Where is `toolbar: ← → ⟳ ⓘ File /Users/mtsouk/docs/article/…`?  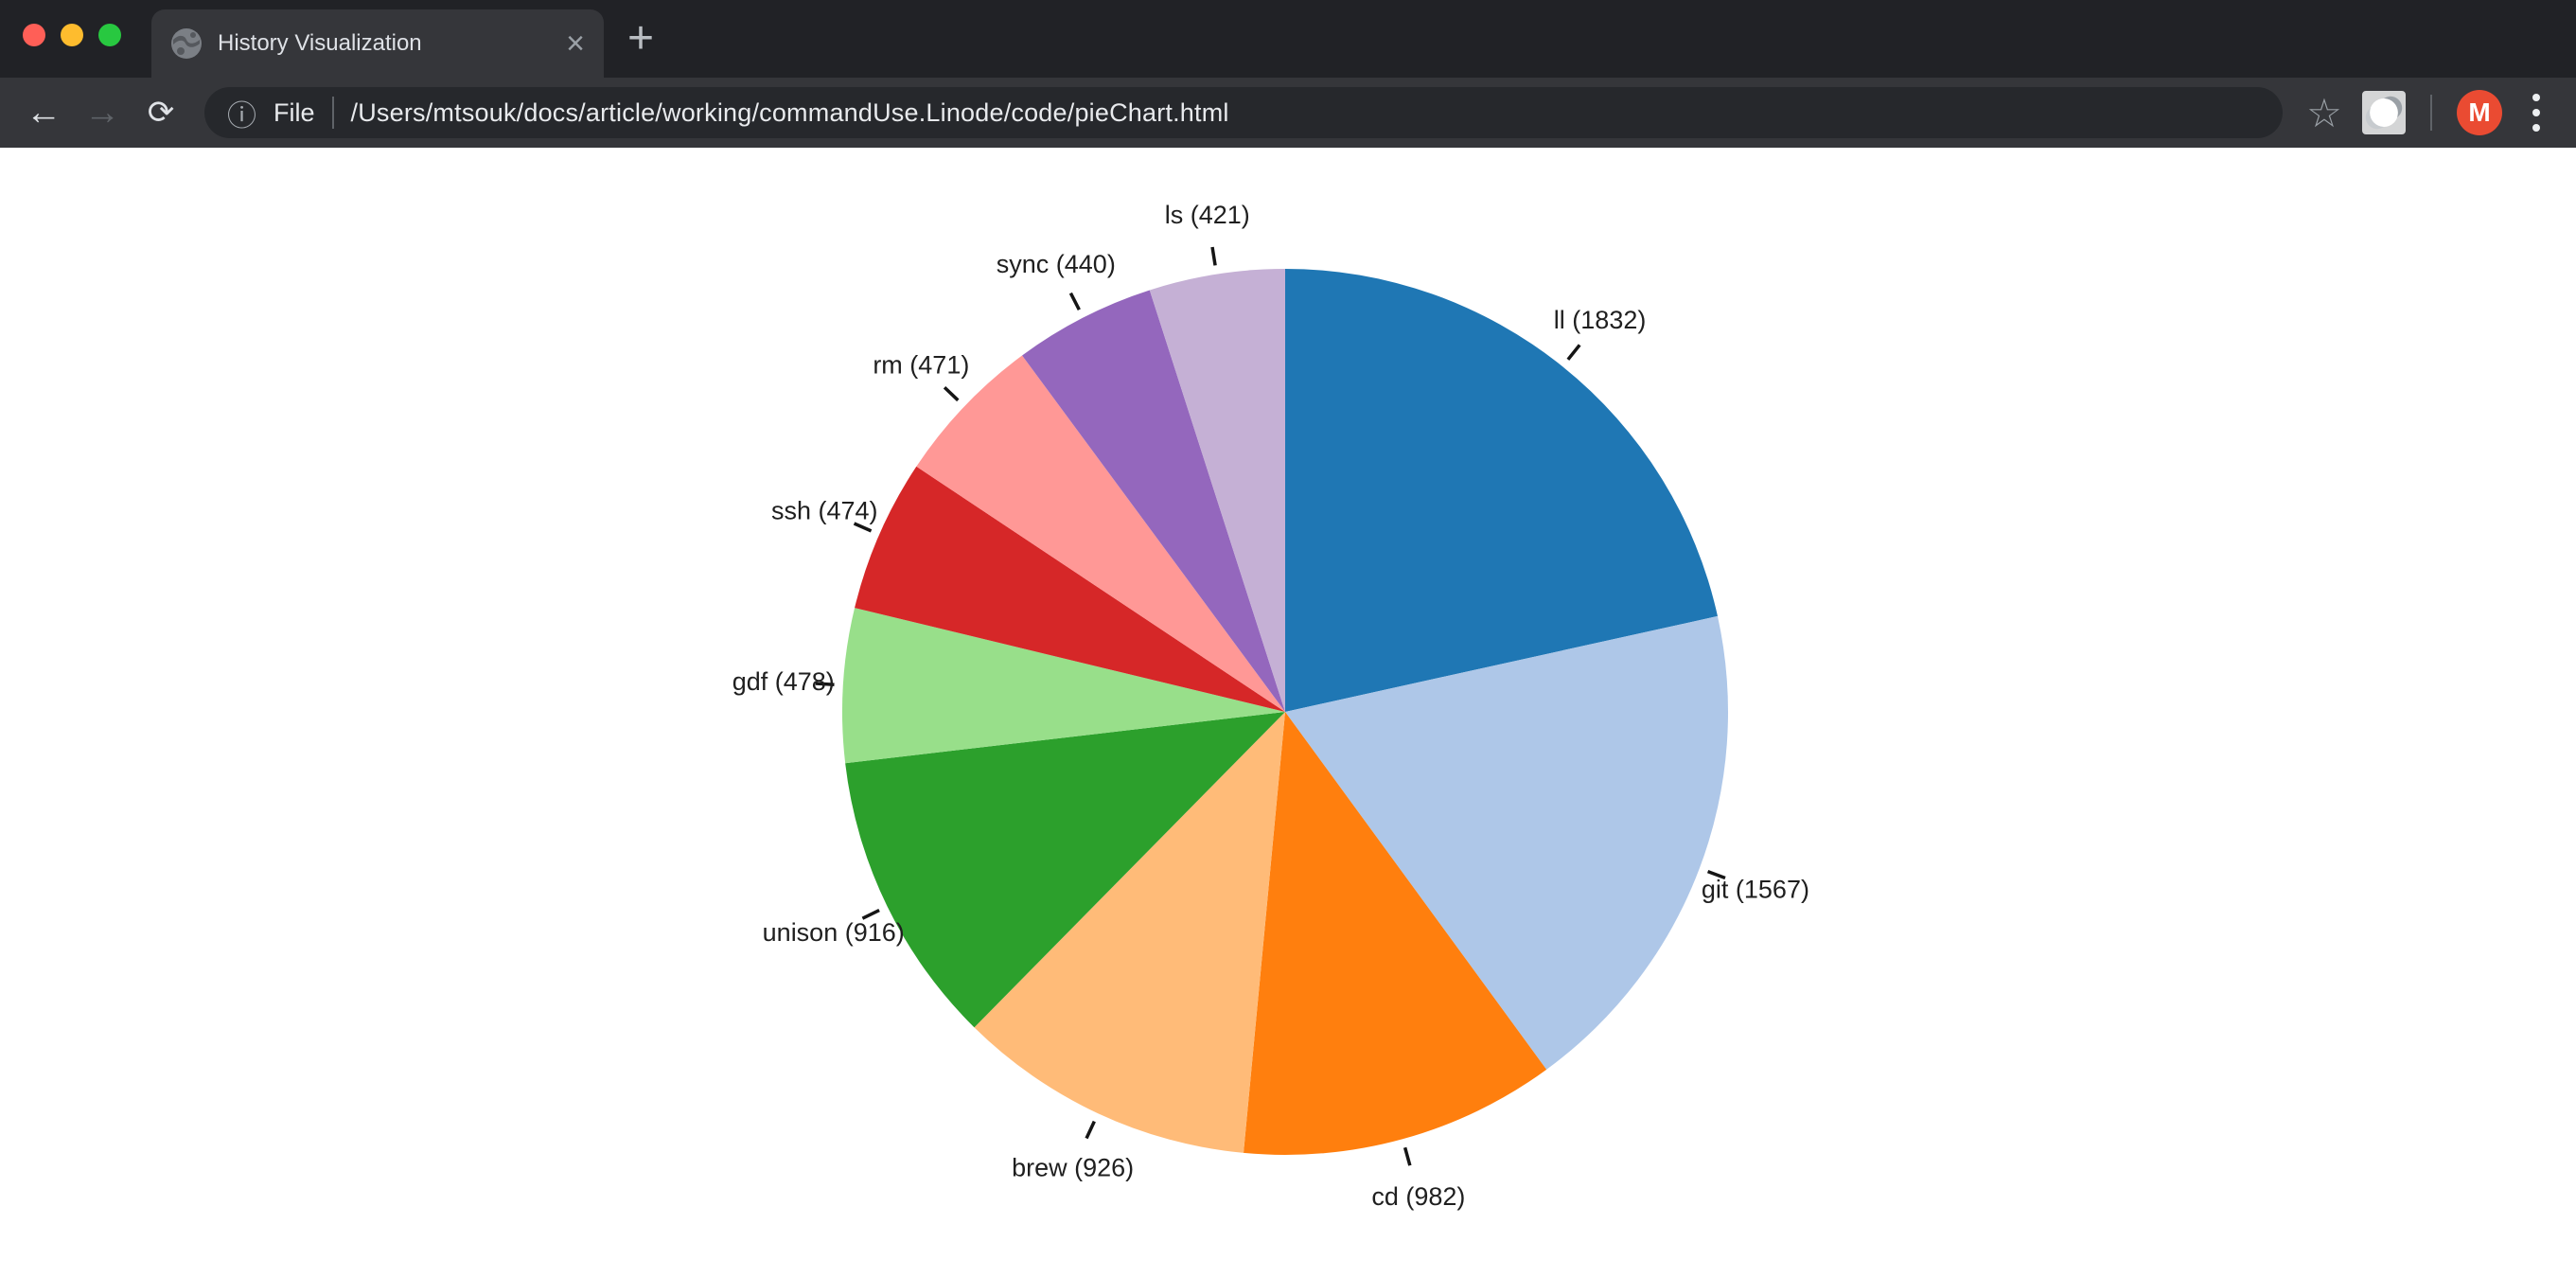
toolbar: ← → ⟳ ⓘ File /Users/mtsouk/docs/article/… is located at coordinates (1288, 113).